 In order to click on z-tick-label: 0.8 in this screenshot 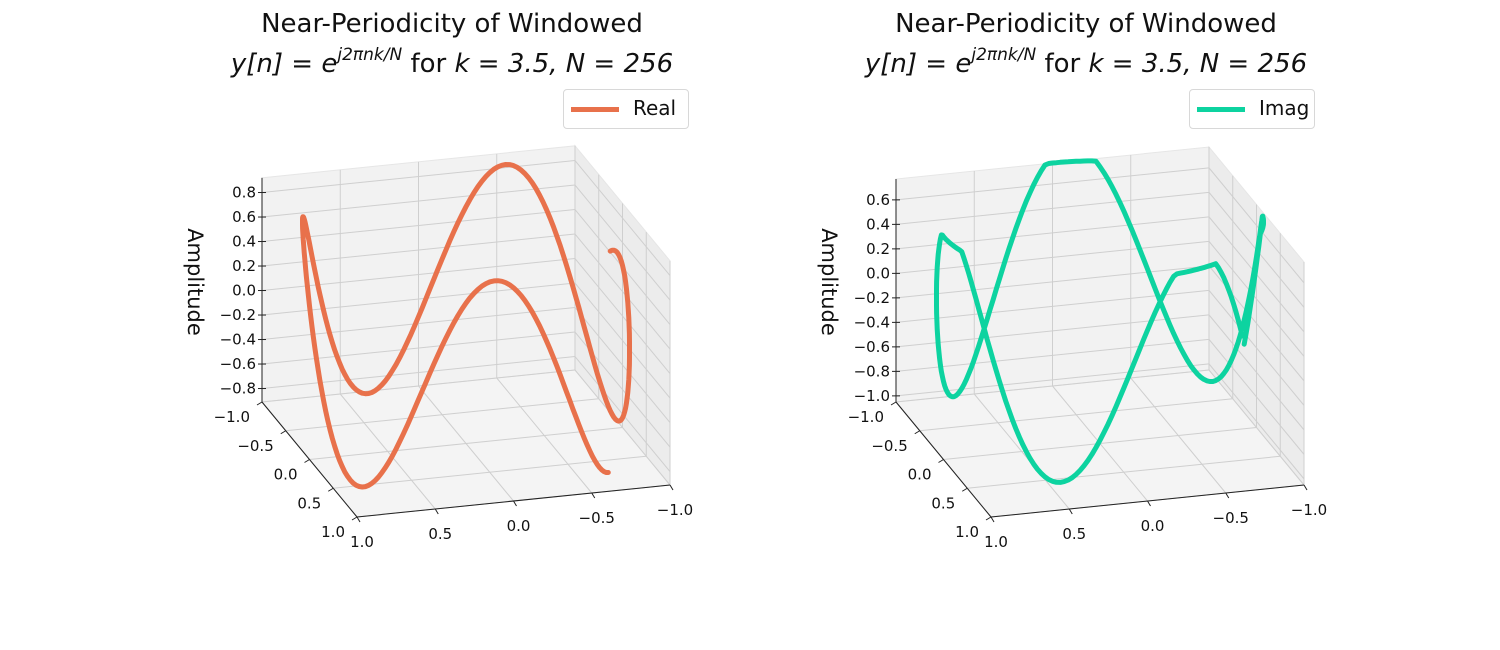, I will do `click(244, 193)`.